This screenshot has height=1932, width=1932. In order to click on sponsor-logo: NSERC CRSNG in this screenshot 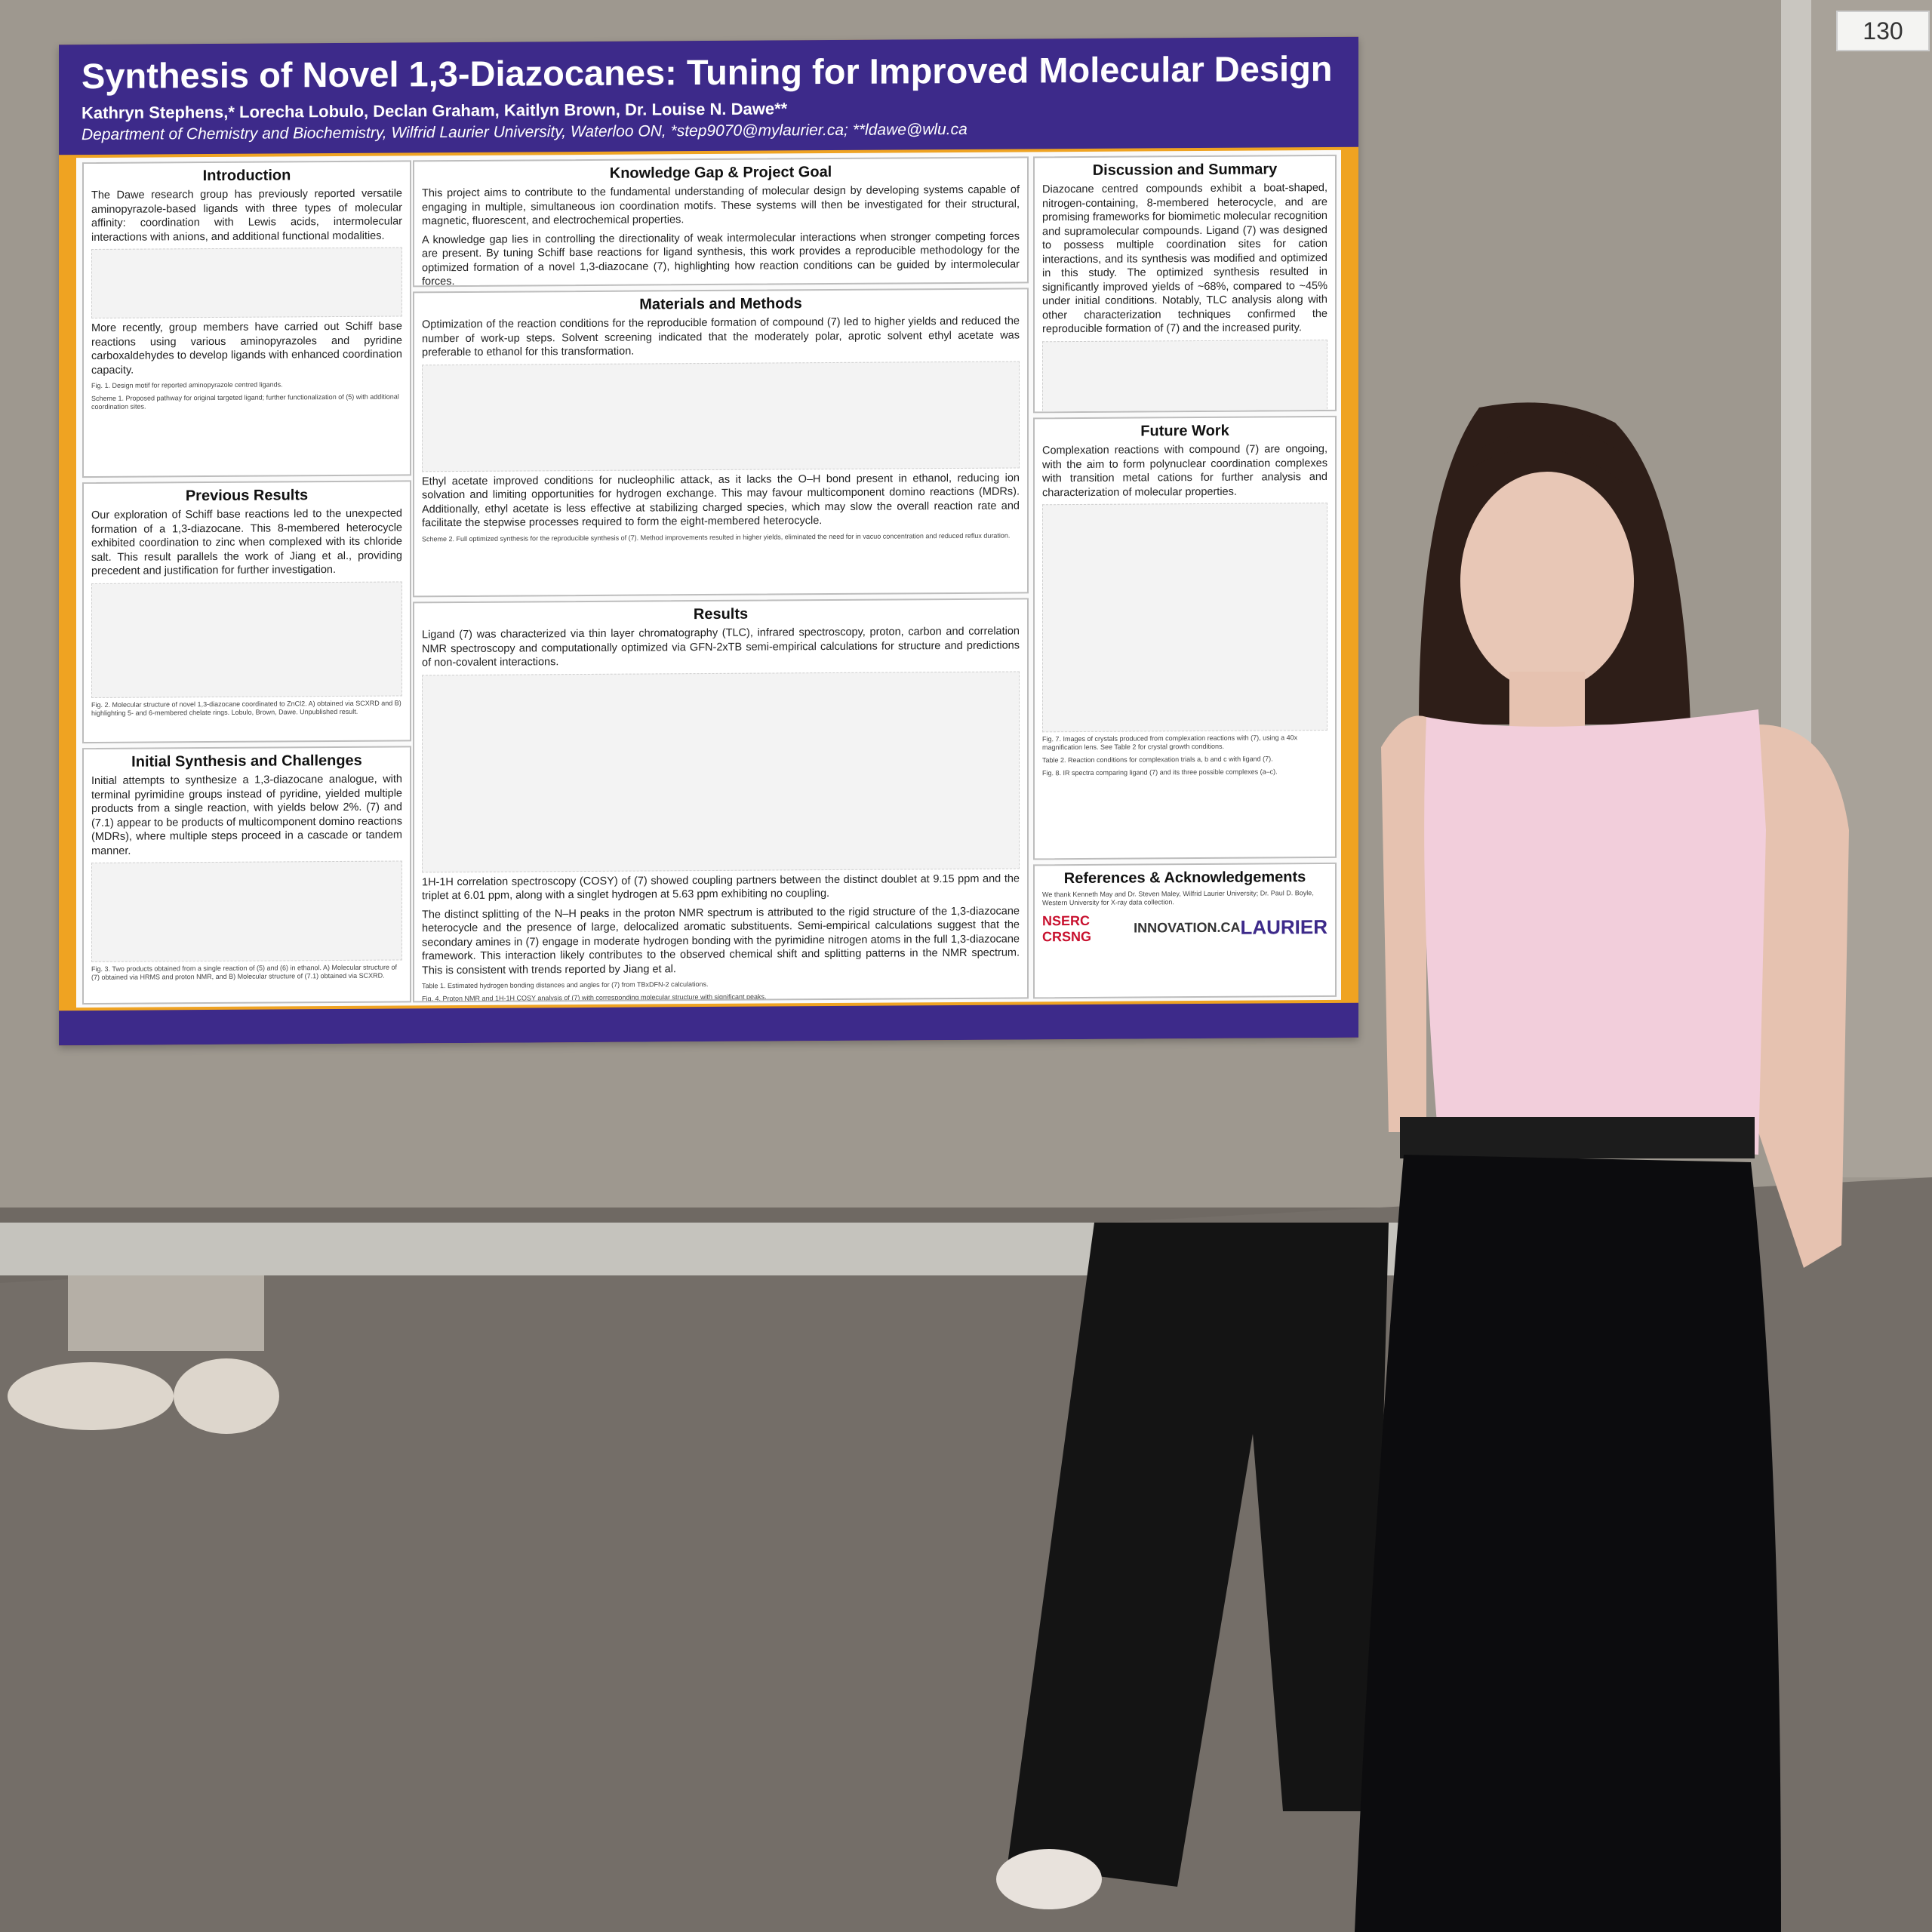, I will do `click(1067, 928)`.